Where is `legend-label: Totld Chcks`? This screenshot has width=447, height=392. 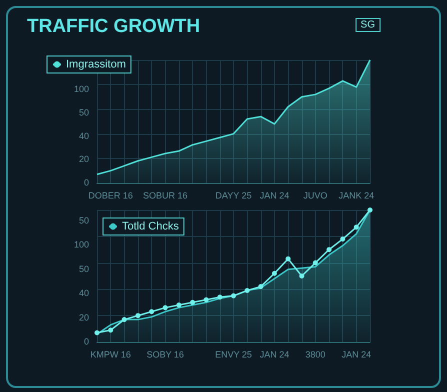 legend-label: Totld Chcks is located at coordinates (151, 226).